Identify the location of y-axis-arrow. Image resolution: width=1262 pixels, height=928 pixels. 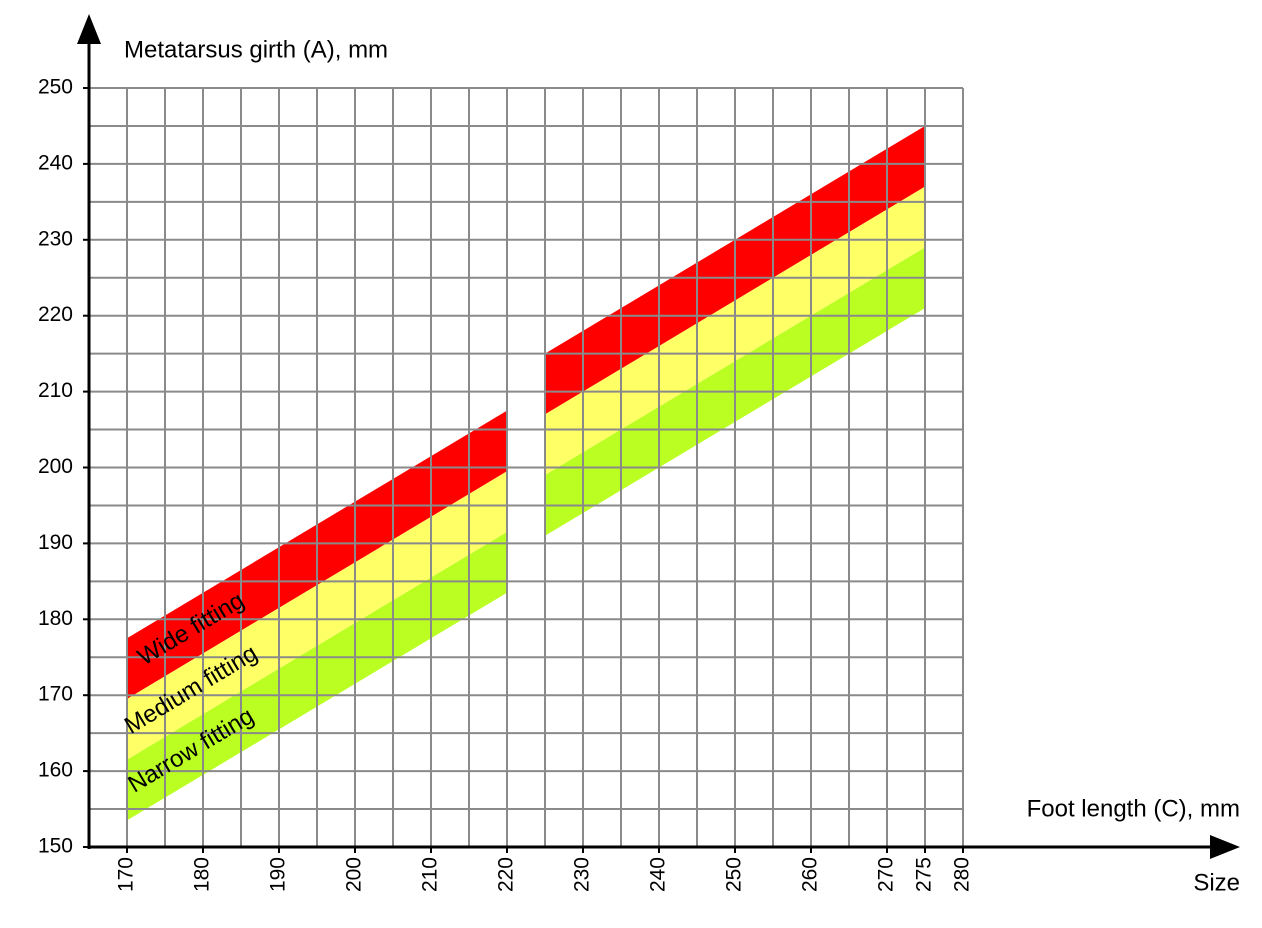
(89, 29).